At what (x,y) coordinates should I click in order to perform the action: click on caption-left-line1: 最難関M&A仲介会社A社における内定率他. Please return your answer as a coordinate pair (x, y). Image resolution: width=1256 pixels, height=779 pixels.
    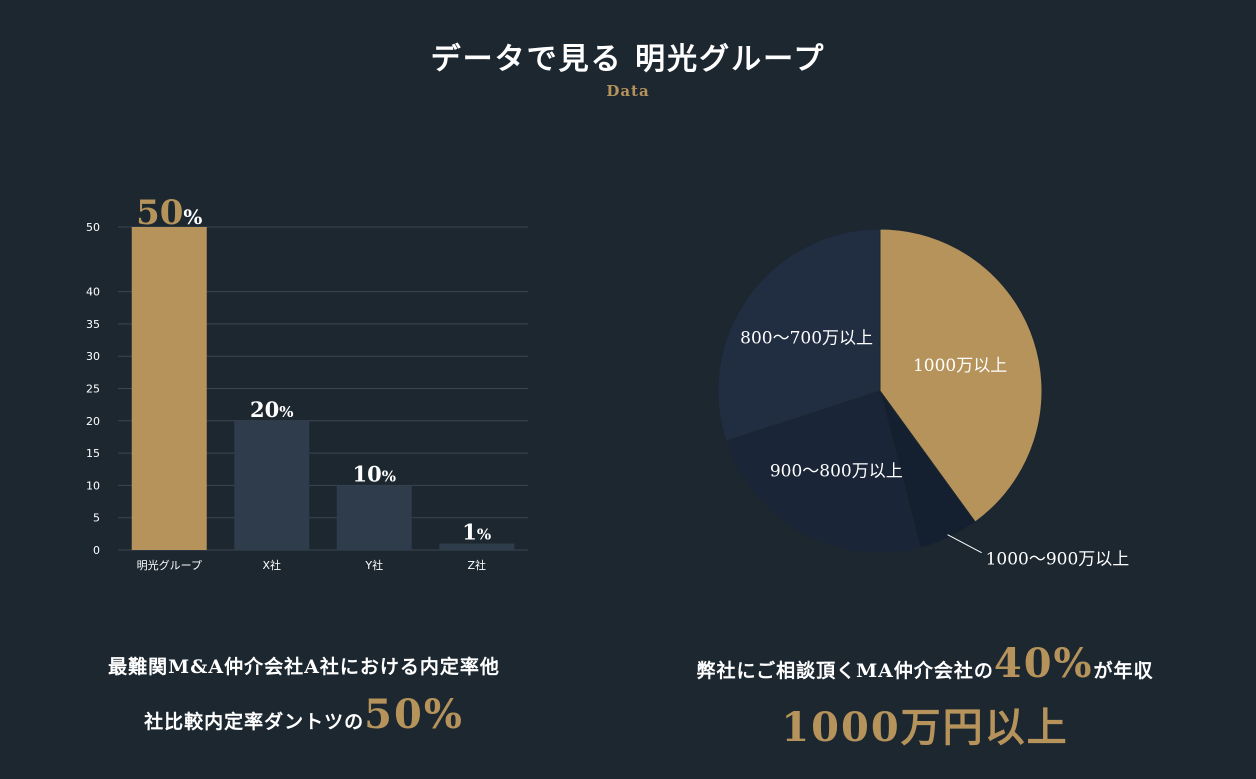
    Looking at the image, I should click on (304, 667).